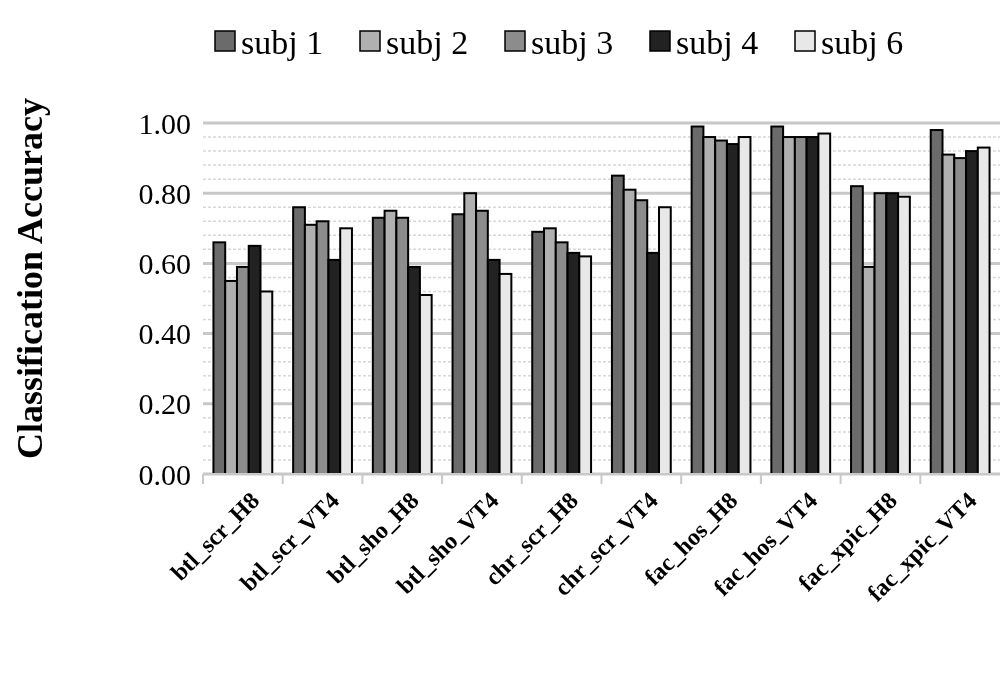  What do you see at coordinates (572, 42) in the screenshot?
I see `legend-label: subj 3` at bounding box center [572, 42].